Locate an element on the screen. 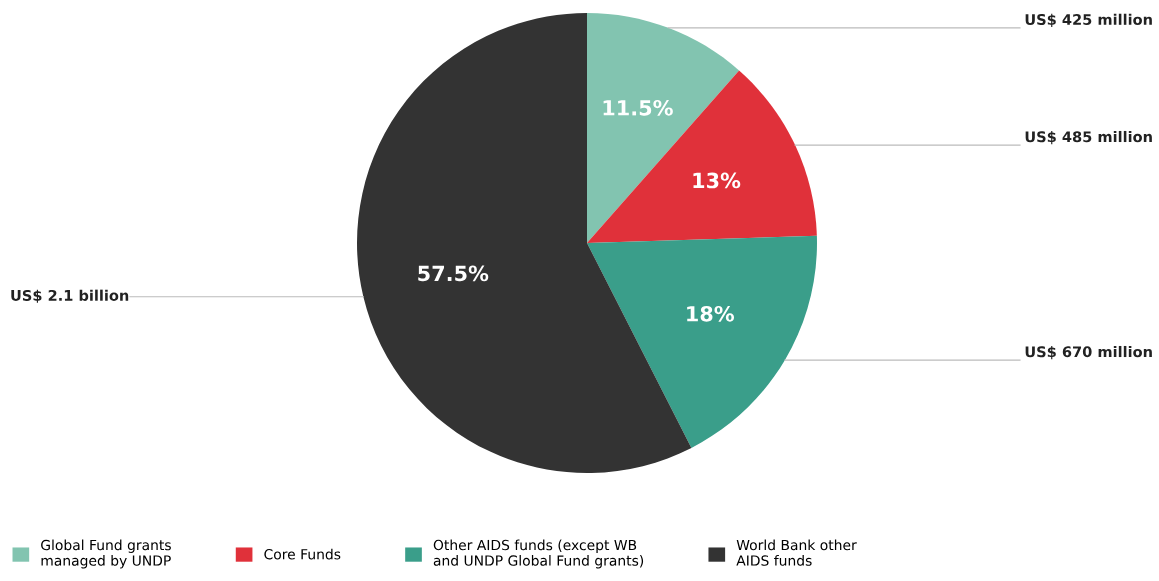 The width and height of the screenshot is (1159, 581). legend-label: Core Funds is located at coordinates (302, 554).